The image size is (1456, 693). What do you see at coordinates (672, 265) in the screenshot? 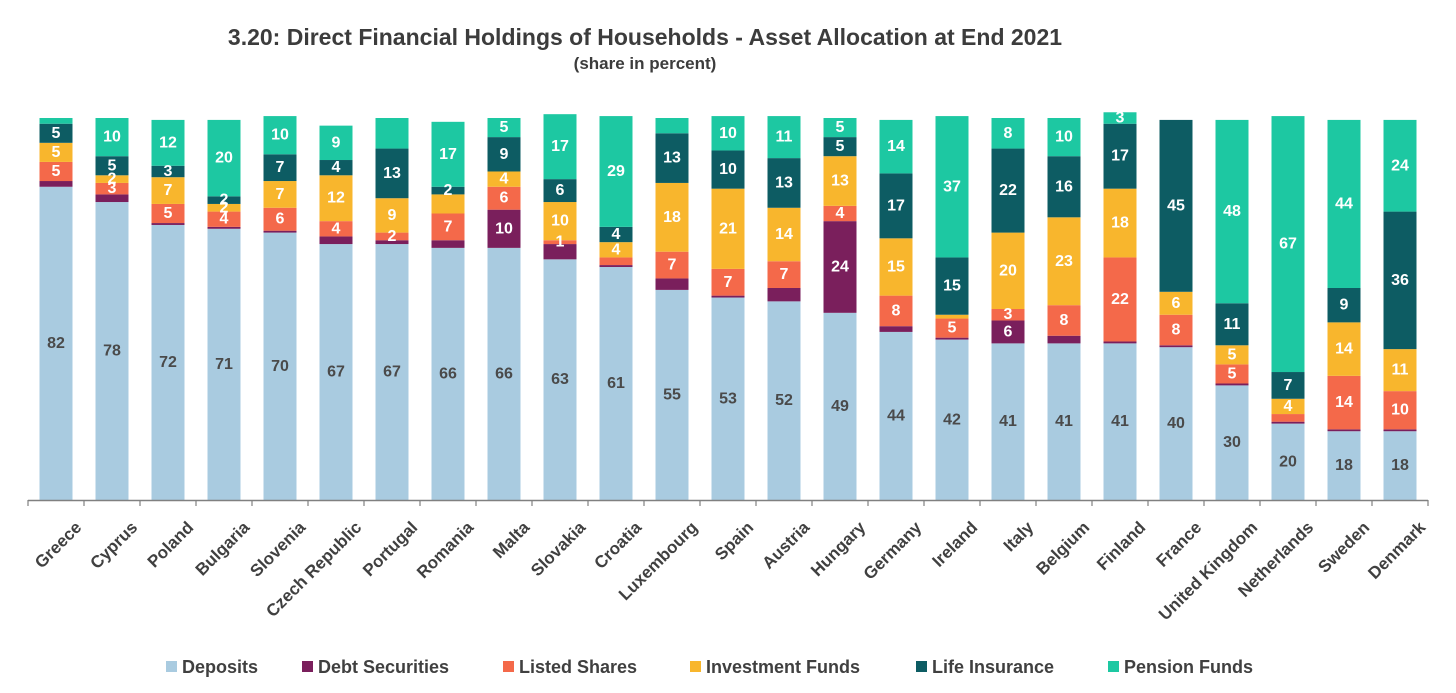
I see `bar-luxembourg-listed-shares` at bounding box center [672, 265].